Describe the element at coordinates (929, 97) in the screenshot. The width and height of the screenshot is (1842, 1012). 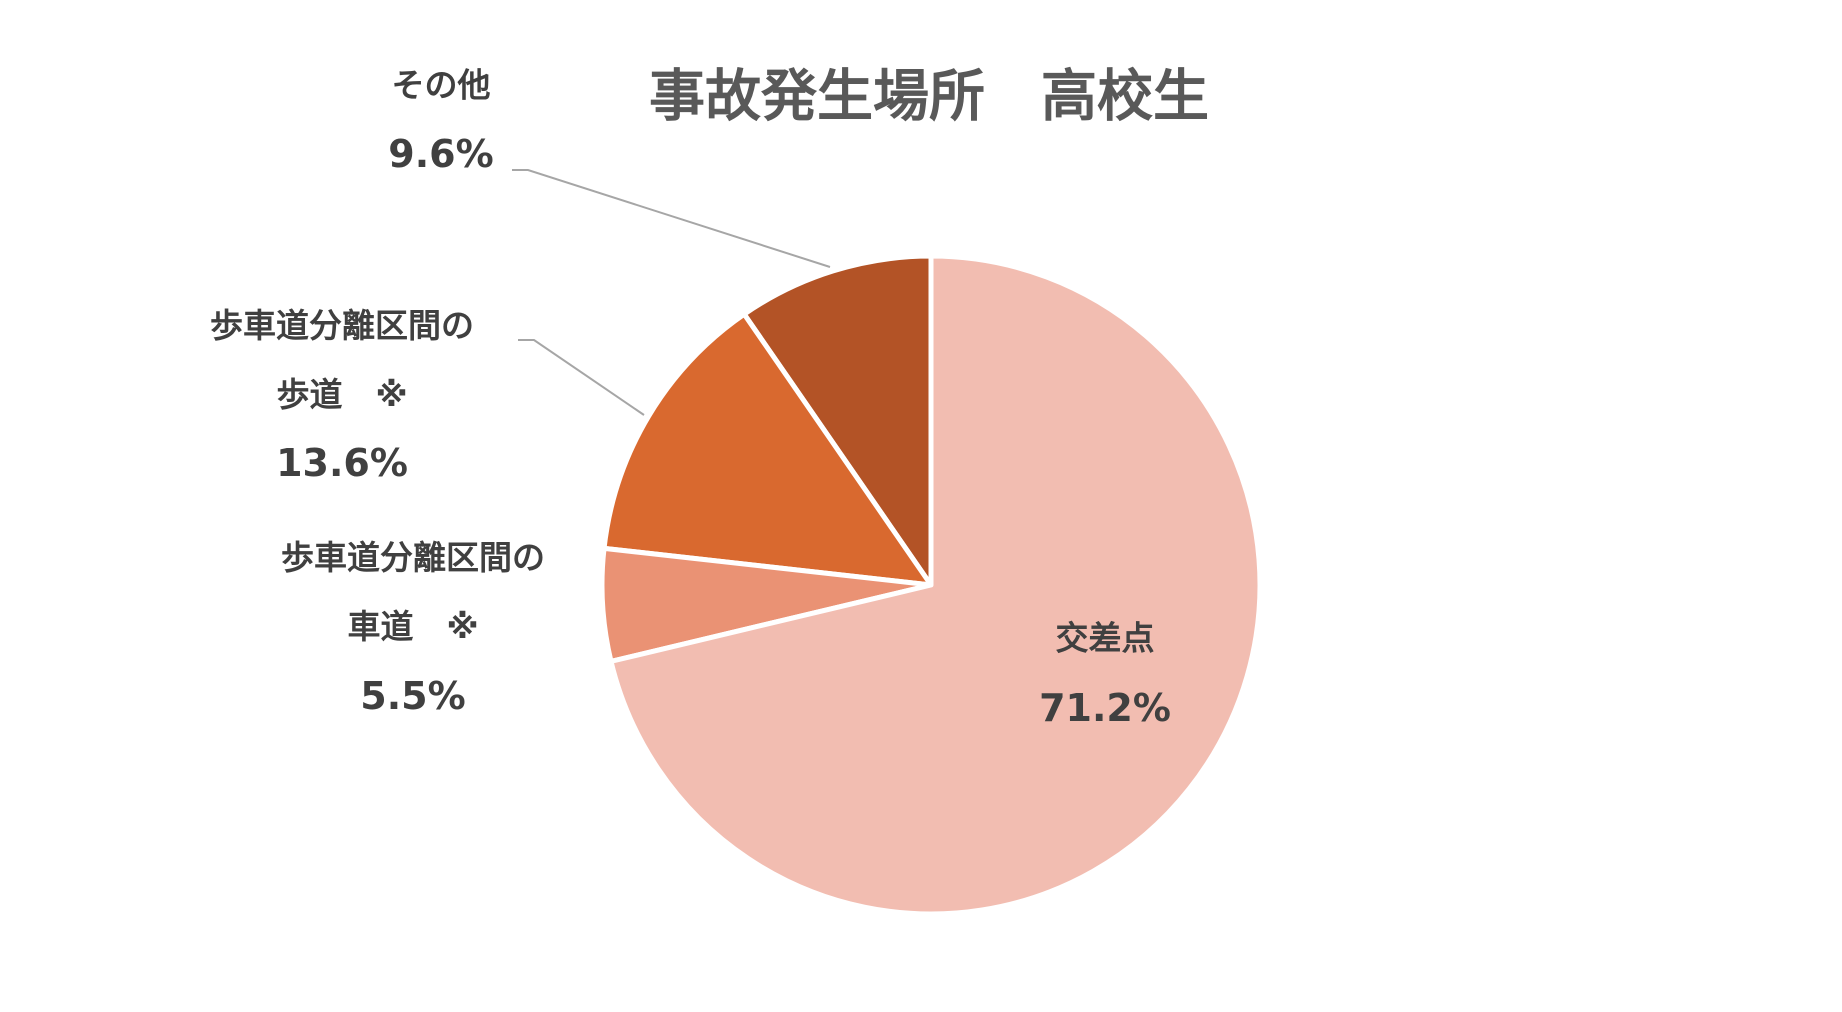
I see `chart-title: 事故発生場所 高校生` at that location.